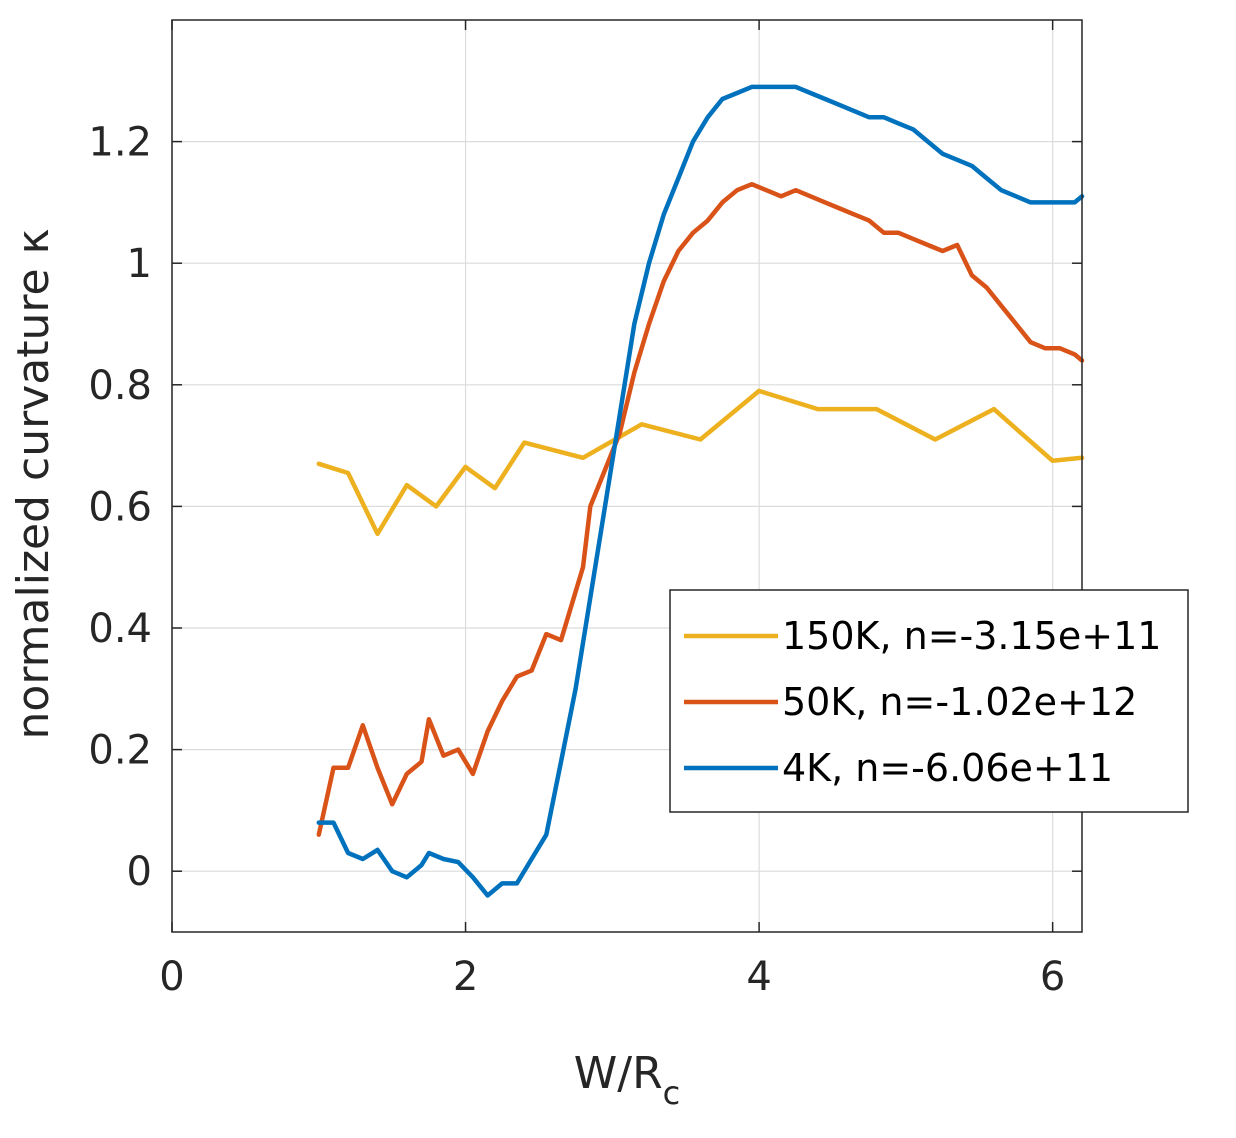 This screenshot has width=1236, height=1138. Describe the element at coordinates (971, 636) in the screenshot. I see `legend-label-1: 150K, n=-3.15e+11` at that location.